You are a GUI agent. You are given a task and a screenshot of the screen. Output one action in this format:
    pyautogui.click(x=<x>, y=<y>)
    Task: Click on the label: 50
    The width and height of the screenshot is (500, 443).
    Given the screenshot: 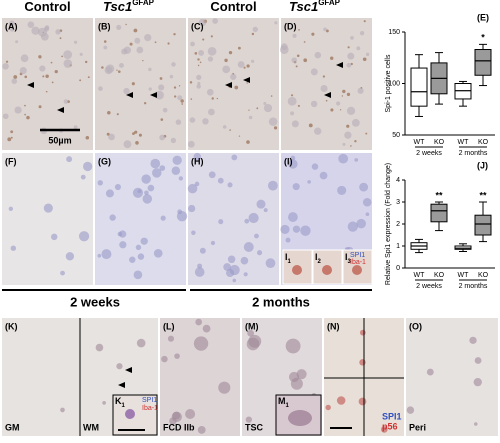 What is the action you would take?
    pyautogui.click(x=396, y=135)
    